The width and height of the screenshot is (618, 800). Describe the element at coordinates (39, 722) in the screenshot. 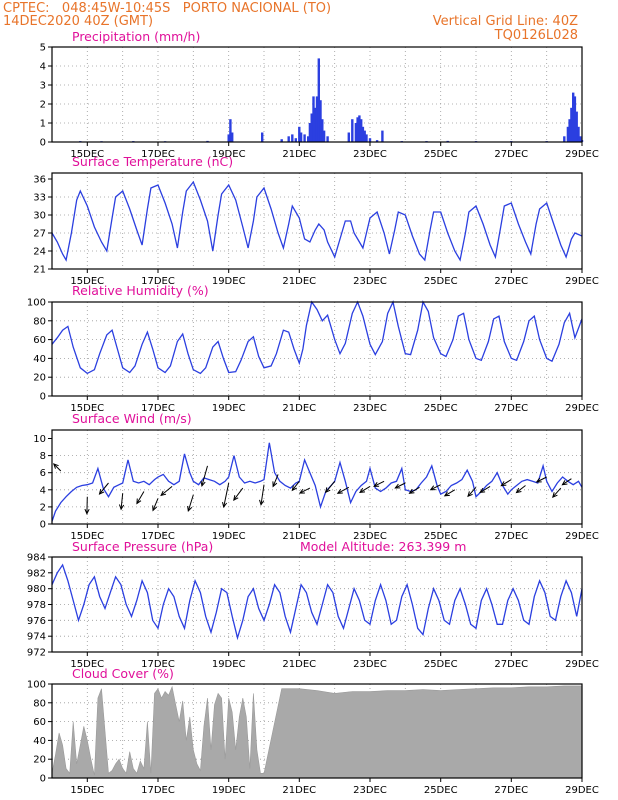

I see `cloud-ytick-label: 60` at that location.